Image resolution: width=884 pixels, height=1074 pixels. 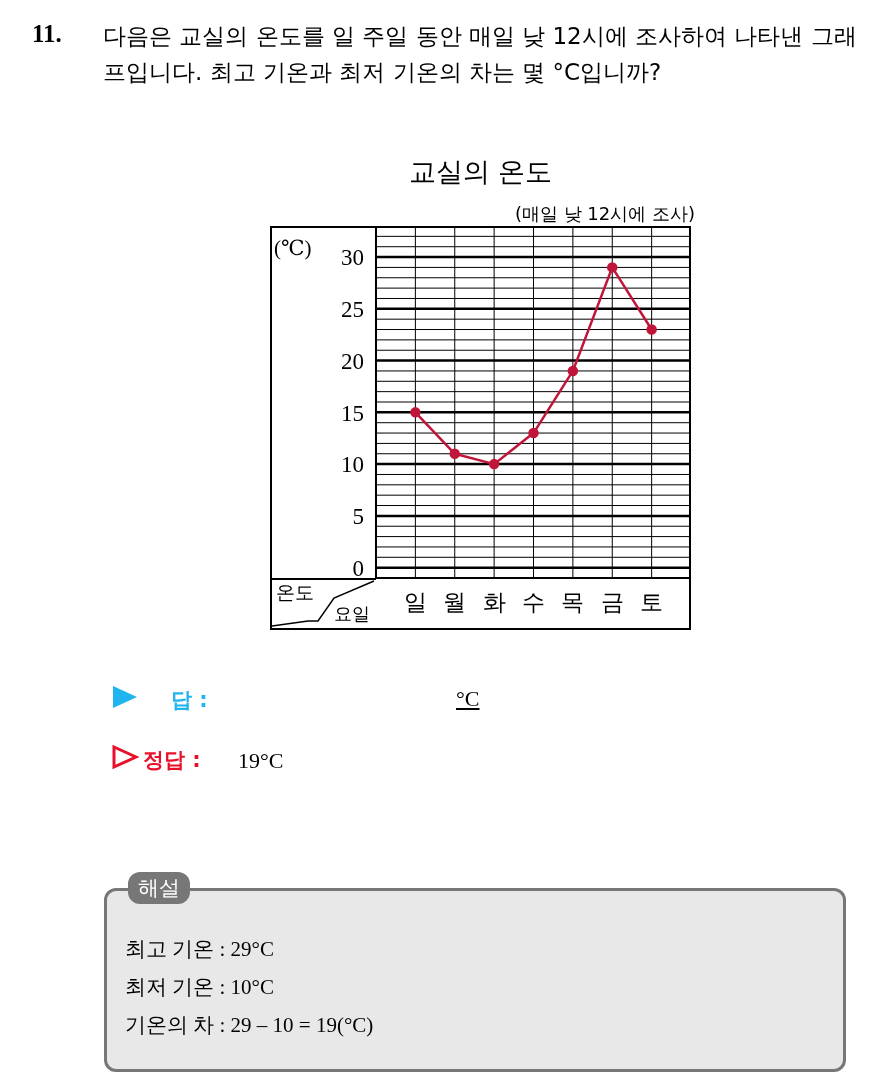 I want to click on y-tick-label: 30, so click(x=352, y=258).